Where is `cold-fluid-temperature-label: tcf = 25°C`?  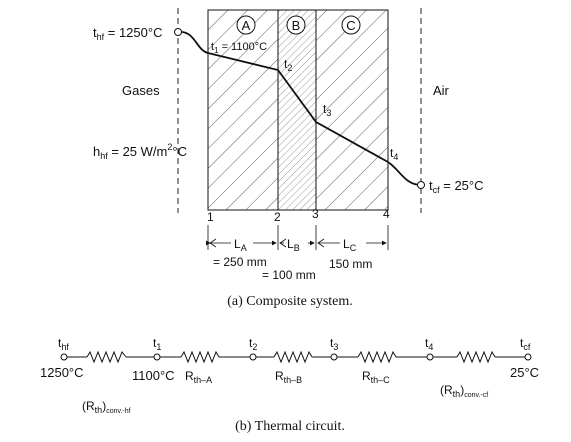
cold-fluid-temperature-label: tcf = 25°C is located at coordinates (456, 186).